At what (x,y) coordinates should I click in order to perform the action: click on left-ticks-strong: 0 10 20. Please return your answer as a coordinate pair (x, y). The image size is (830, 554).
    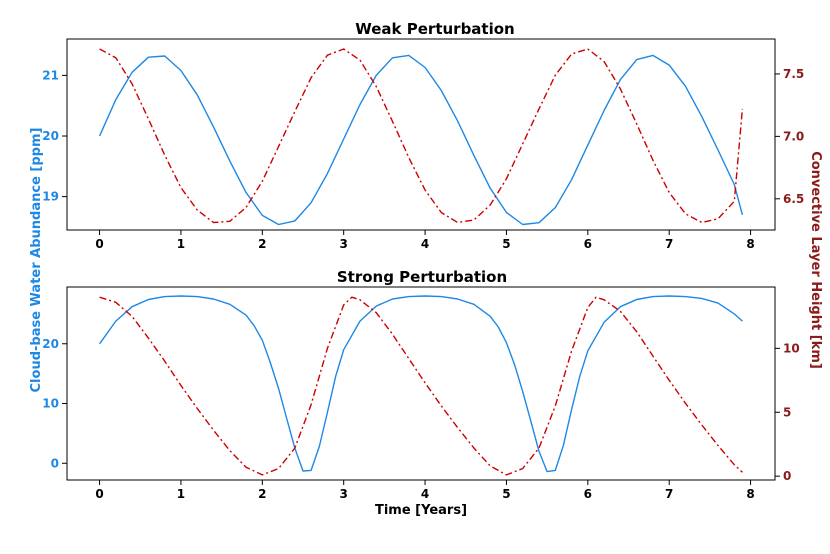
    Looking at the image, I should click on (54, 403).